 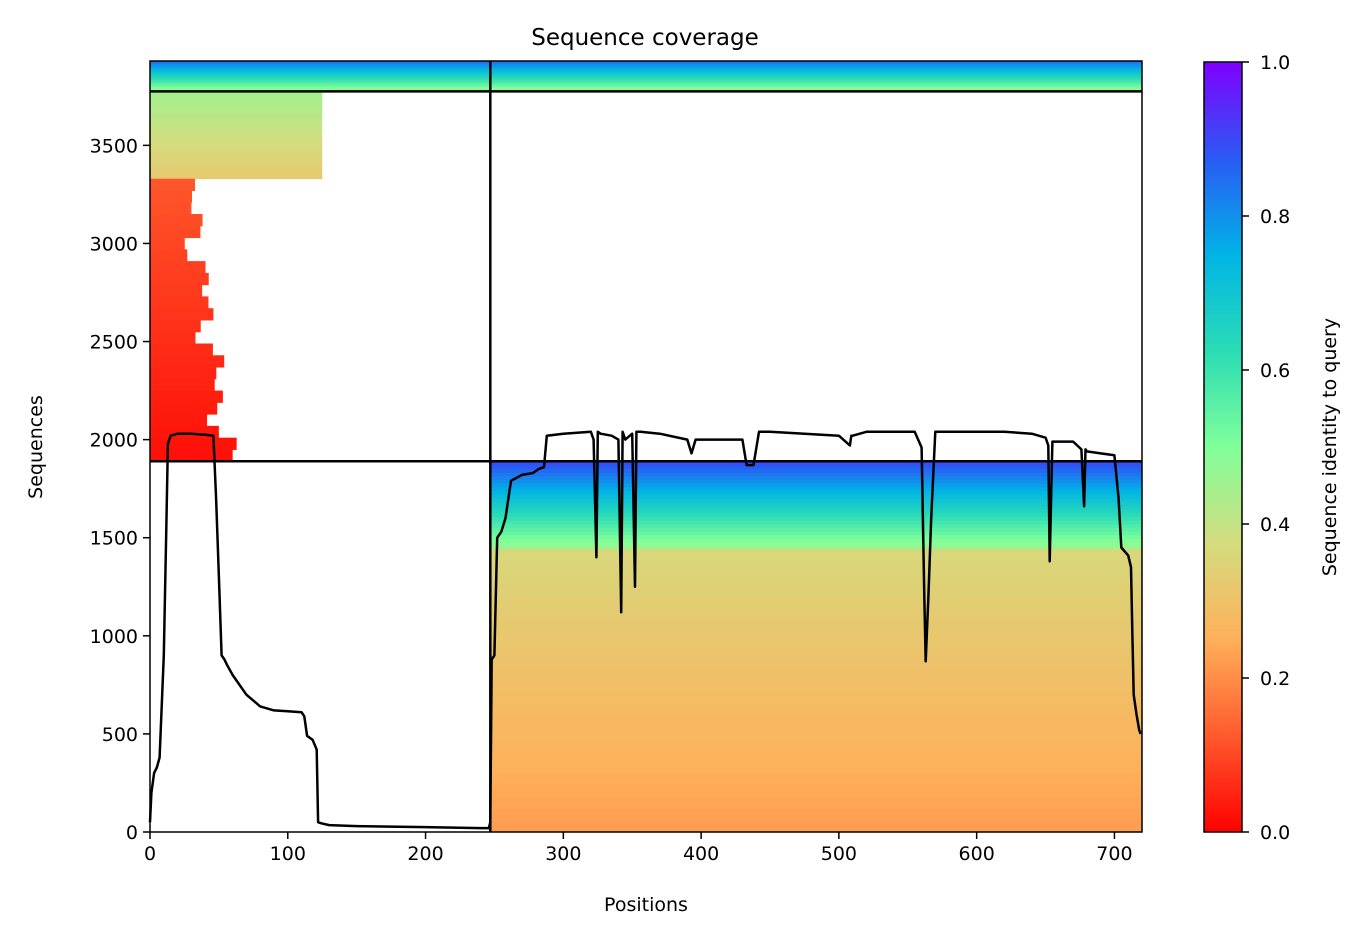 What do you see at coordinates (563, 854) in the screenshot?
I see `x-tick-label: 300` at bounding box center [563, 854].